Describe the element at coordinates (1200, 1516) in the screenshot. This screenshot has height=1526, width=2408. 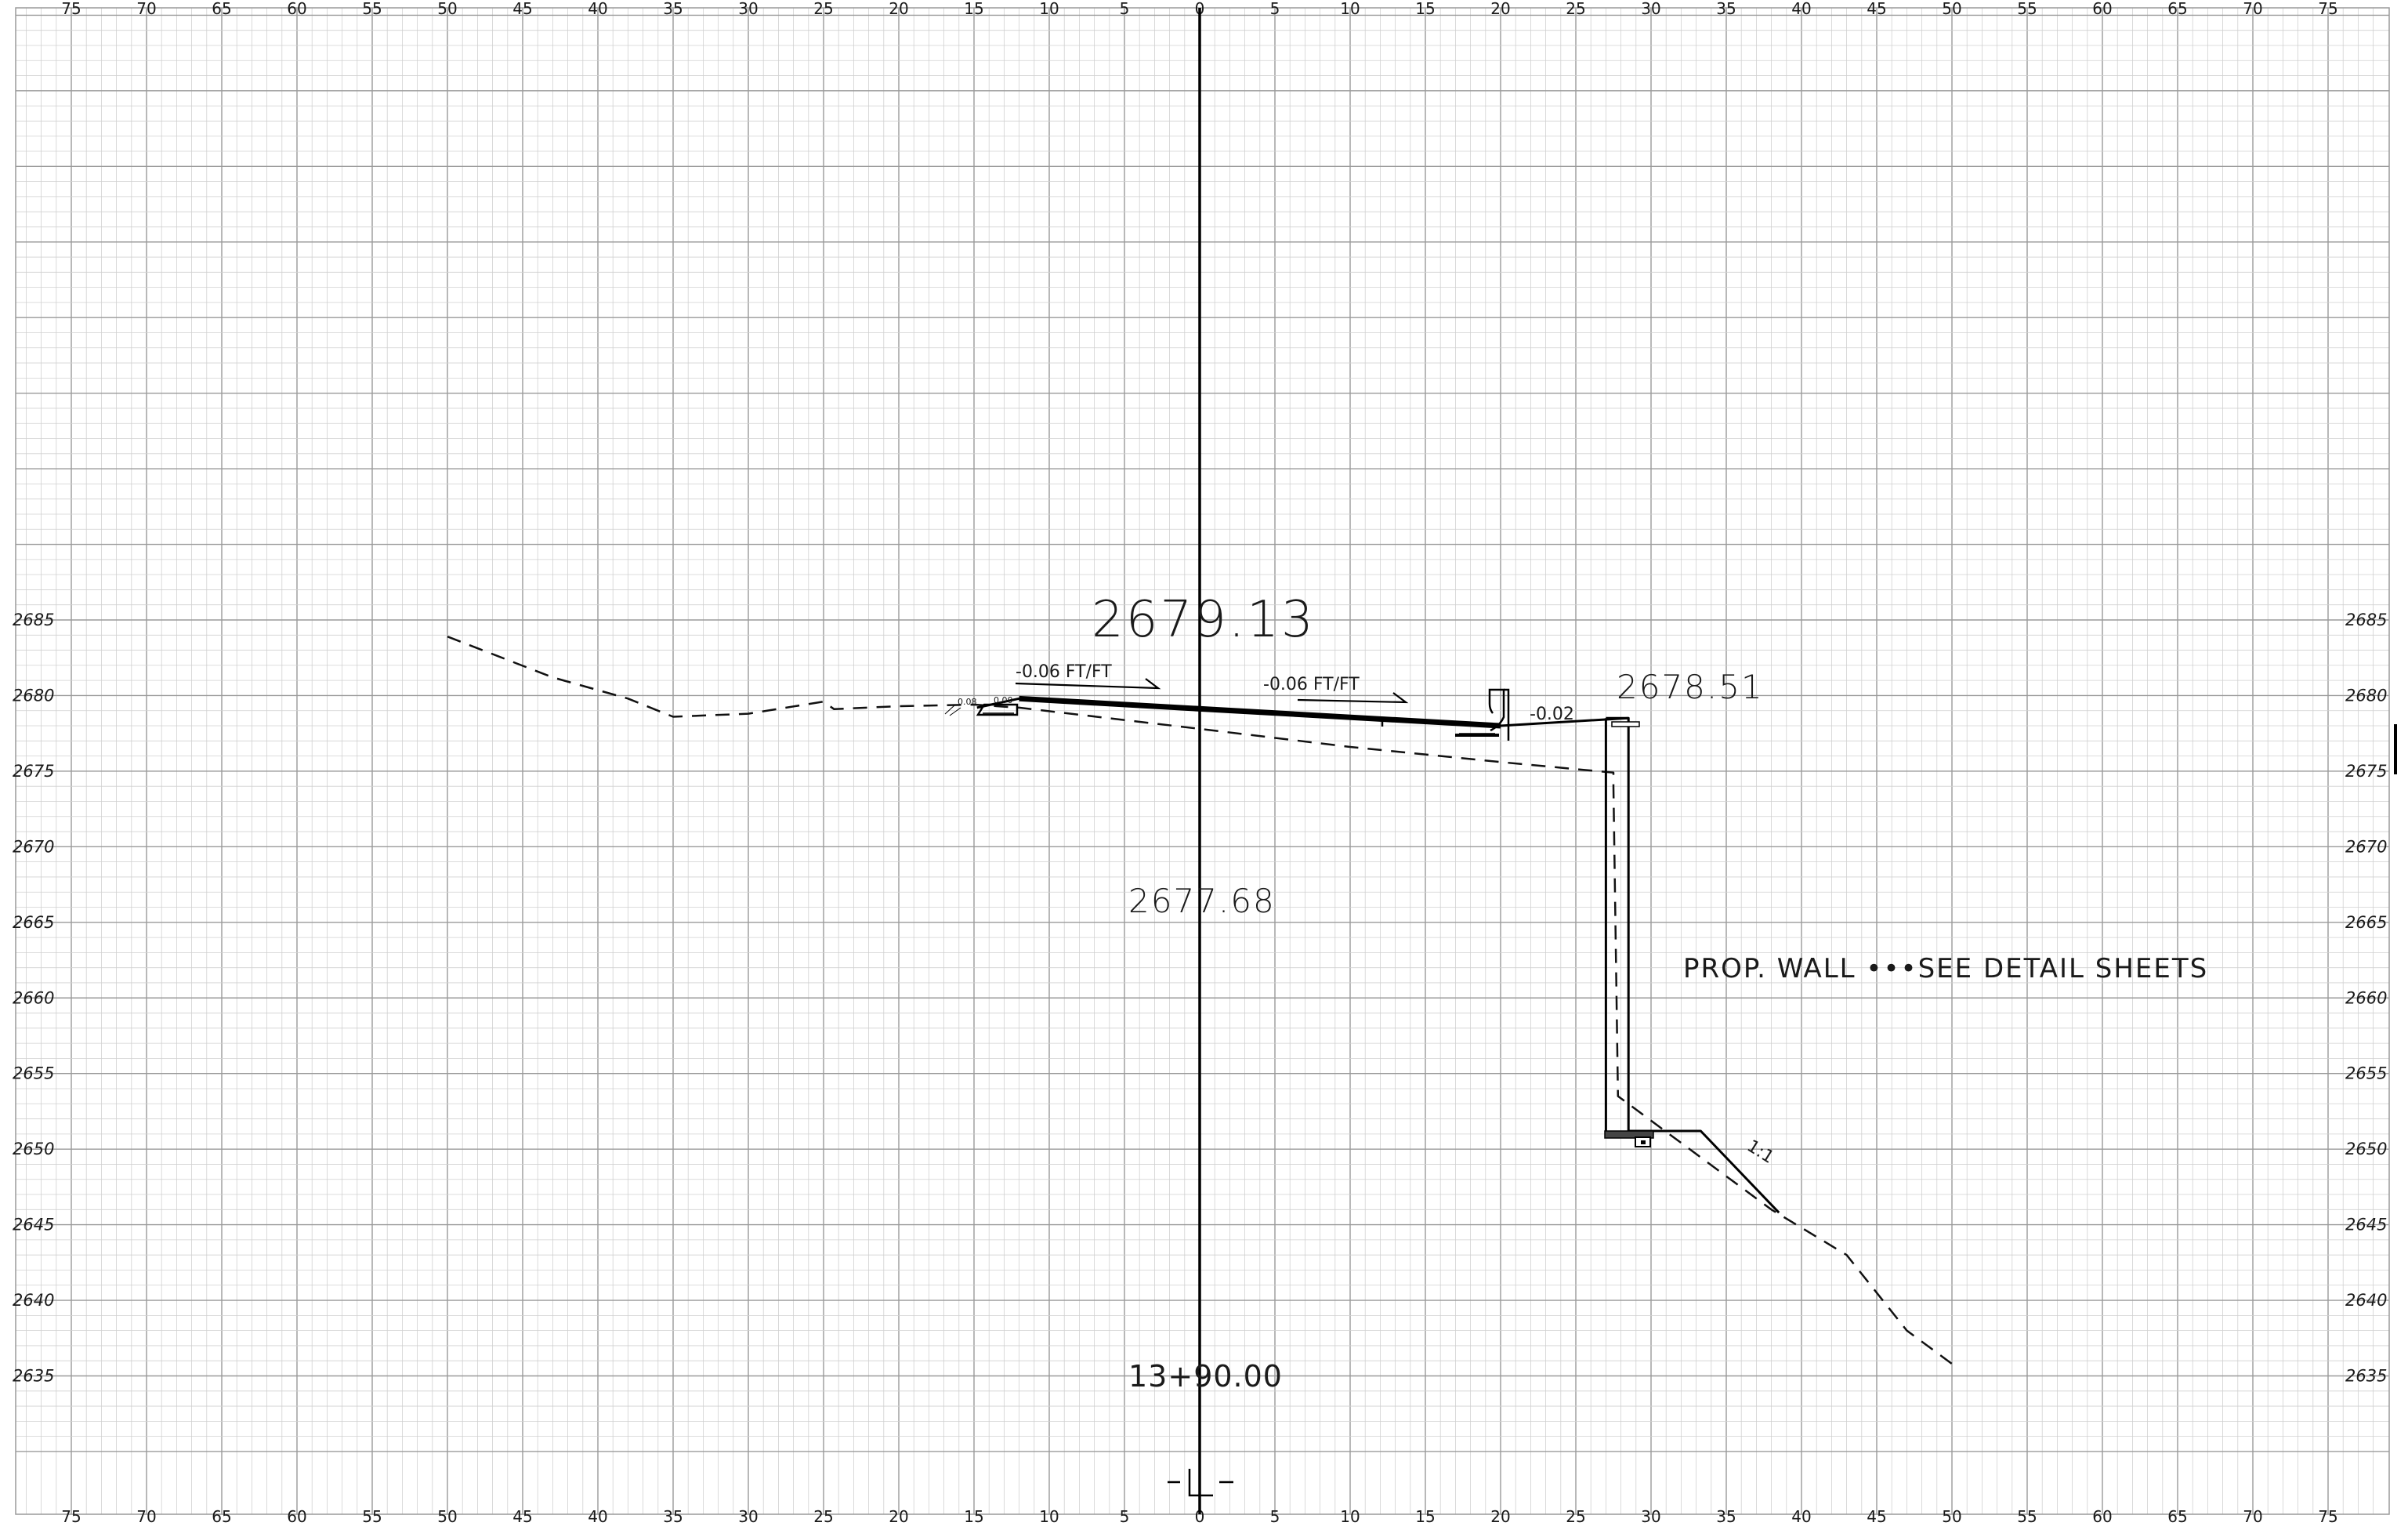
I see `offset-tick-label-bottom: 0` at that location.